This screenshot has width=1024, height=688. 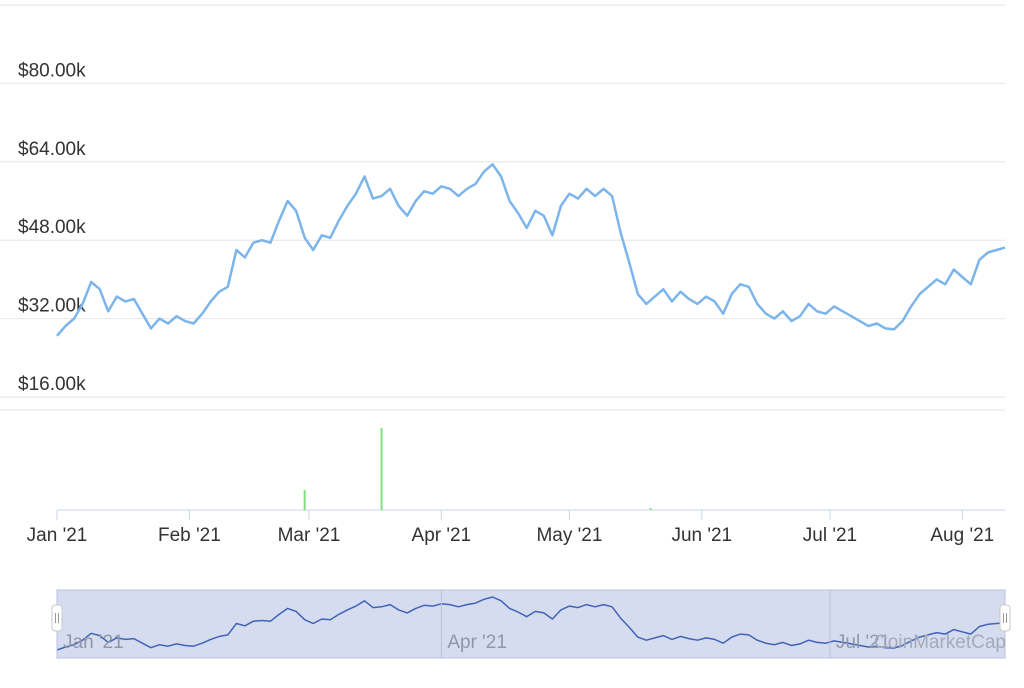 I want to click on x-tick-label: May '21, so click(x=569, y=535).